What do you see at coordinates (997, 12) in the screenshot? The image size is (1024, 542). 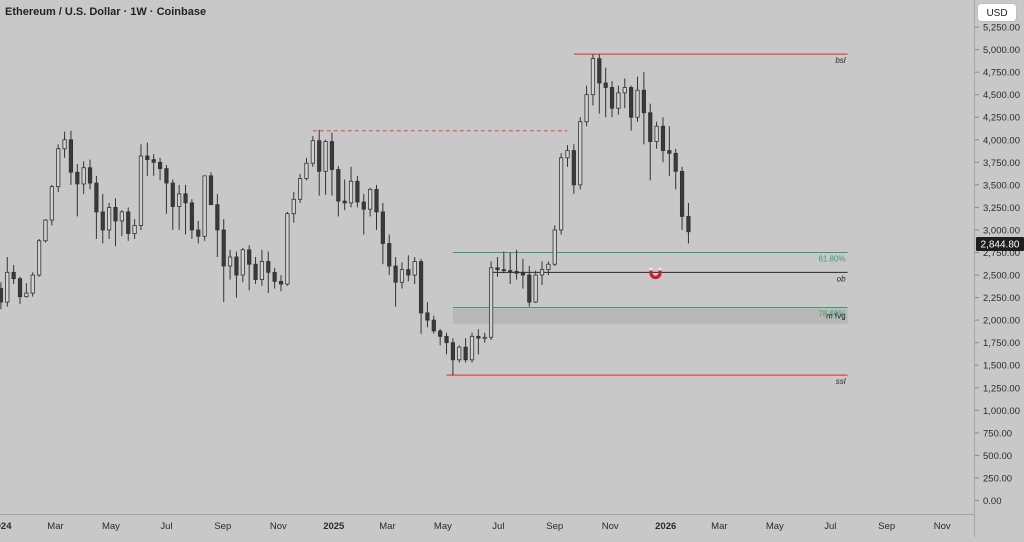 I see `currency-button: USD` at bounding box center [997, 12].